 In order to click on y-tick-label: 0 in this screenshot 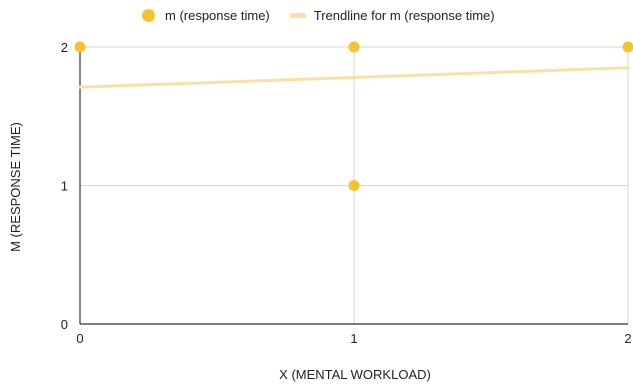, I will do `click(64, 324)`.